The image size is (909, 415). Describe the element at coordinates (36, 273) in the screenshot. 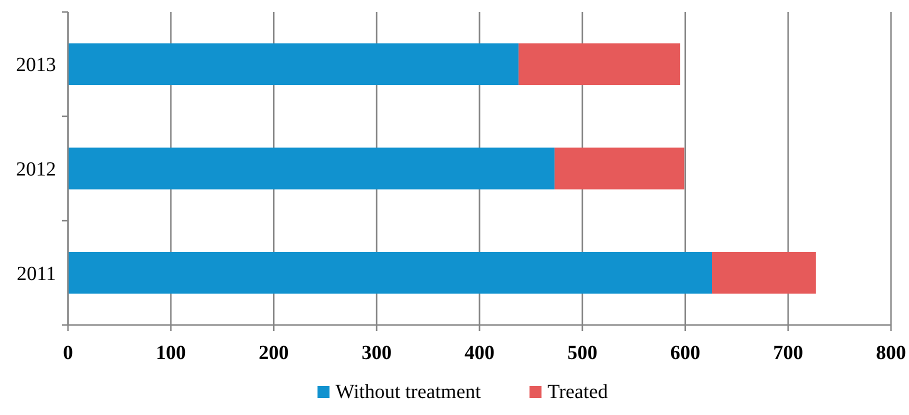

I see `y-tick-label: 2011` at that location.